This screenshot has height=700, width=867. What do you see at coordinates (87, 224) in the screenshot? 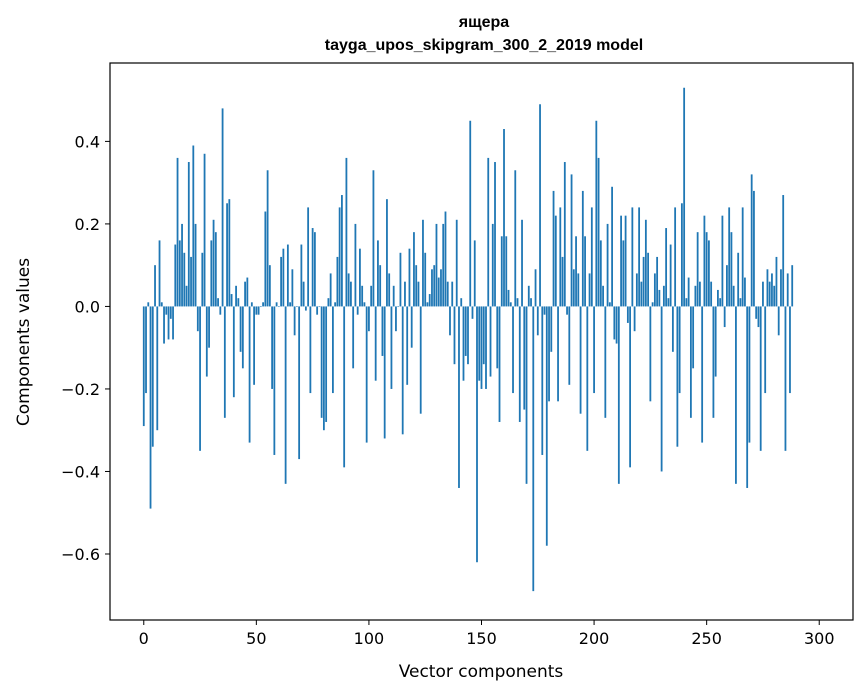
I see `y-tick-label-4: 0.2` at bounding box center [87, 224].